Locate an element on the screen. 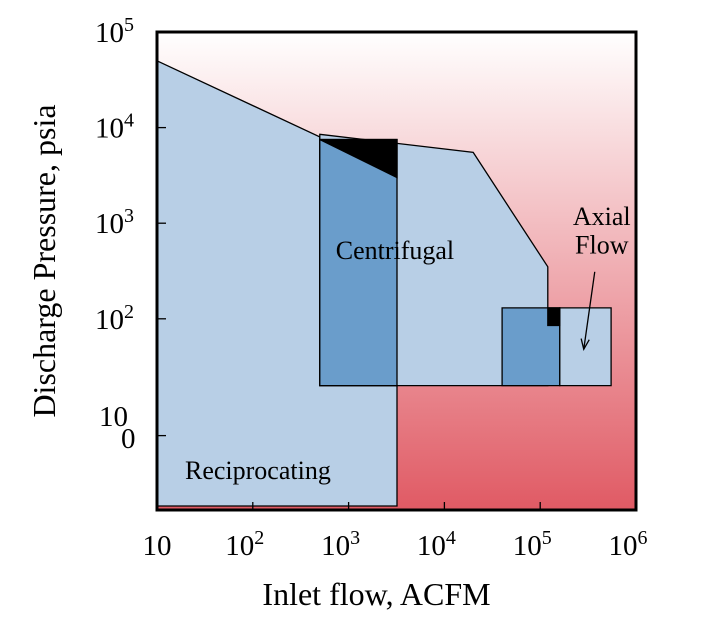 The height and width of the screenshot is (624, 705). y-tick-label: 10⁴ is located at coordinates (114, 127).